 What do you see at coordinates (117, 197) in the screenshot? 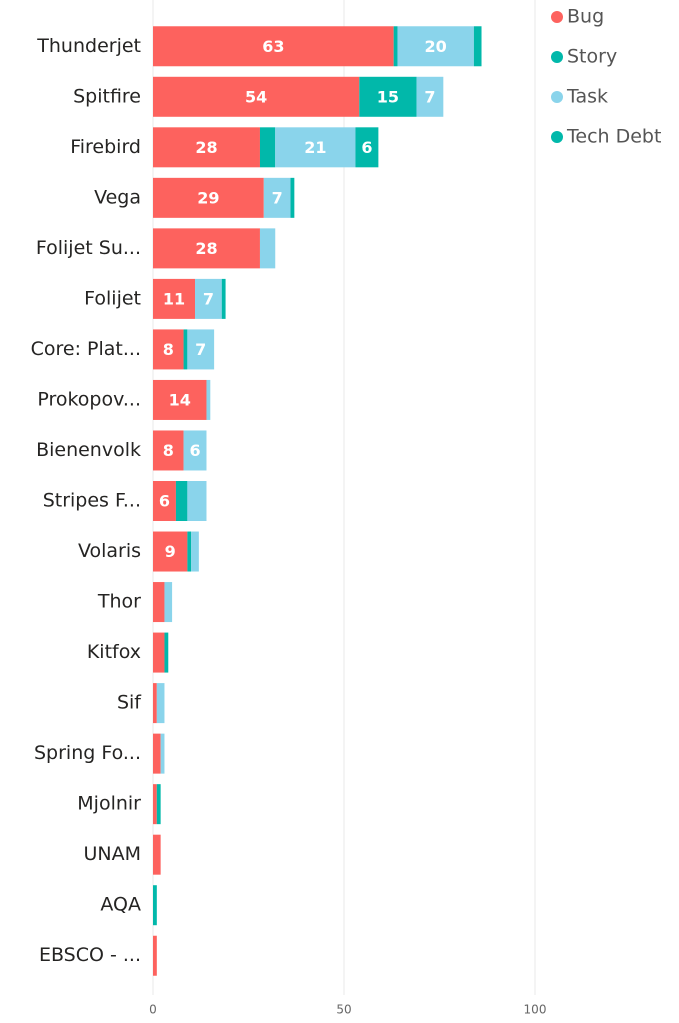
I see `y-tick-label: Vega` at bounding box center [117, 197].